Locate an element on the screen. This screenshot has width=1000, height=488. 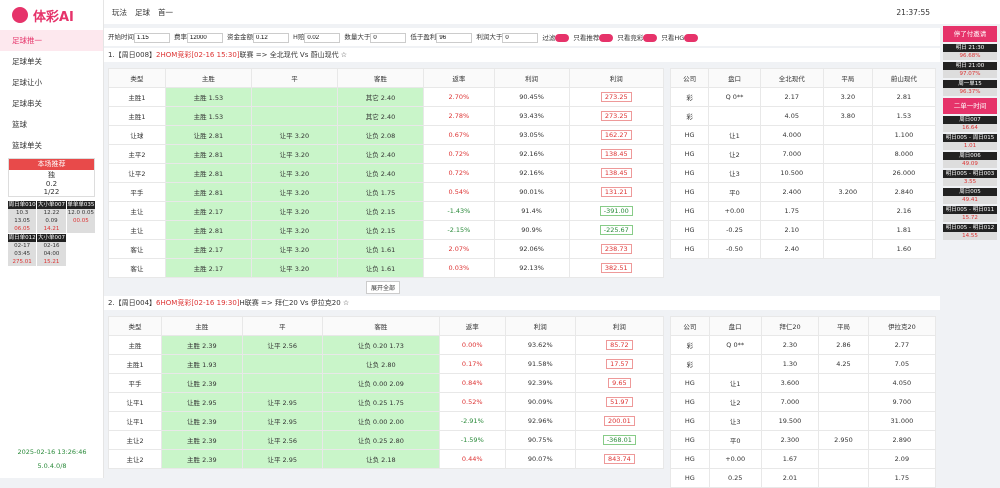
bookmaker-cell: 2.40 is located at coordinates (791, 249).